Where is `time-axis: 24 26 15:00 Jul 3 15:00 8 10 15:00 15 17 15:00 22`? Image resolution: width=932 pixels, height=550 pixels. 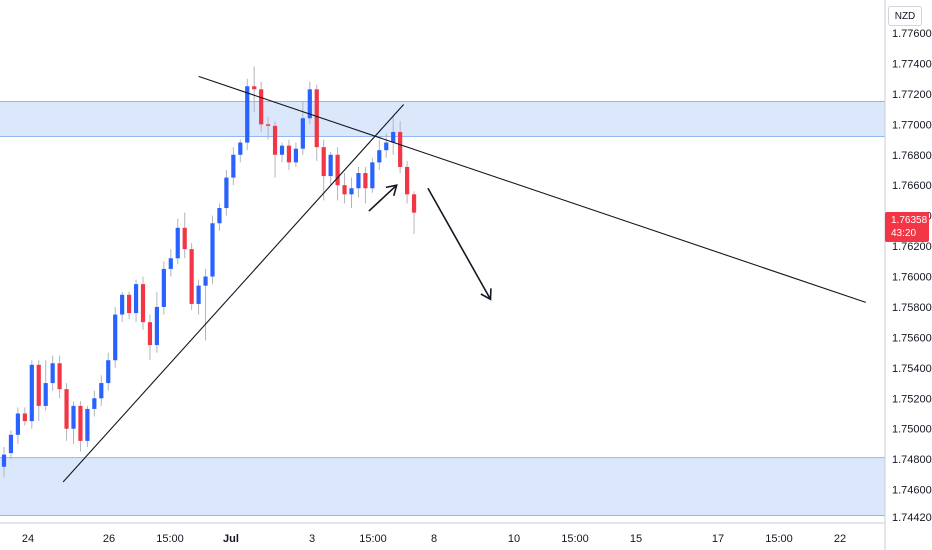
time-axis: 24 26 15:00 Jul 3 15:00 8 10 15:00 15 17 15:00 22 is located at coordinates (434, 539).